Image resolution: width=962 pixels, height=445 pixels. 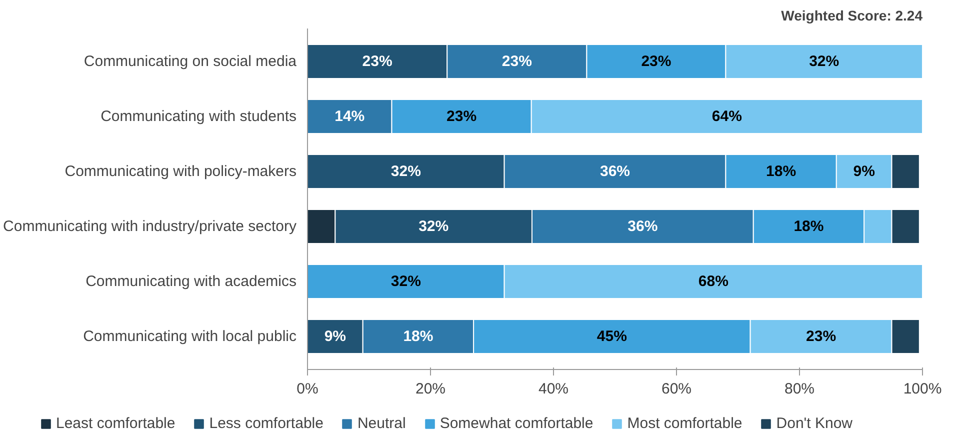 What do you see at coordinates (727, 116) in the screenshot?
I see `data-label: 64%` at bounding box center [727, 116].